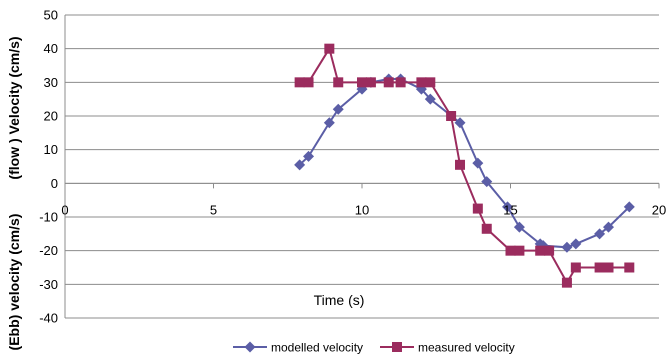  I want to click on legend-label: modelled velocity, so click(317, 348).